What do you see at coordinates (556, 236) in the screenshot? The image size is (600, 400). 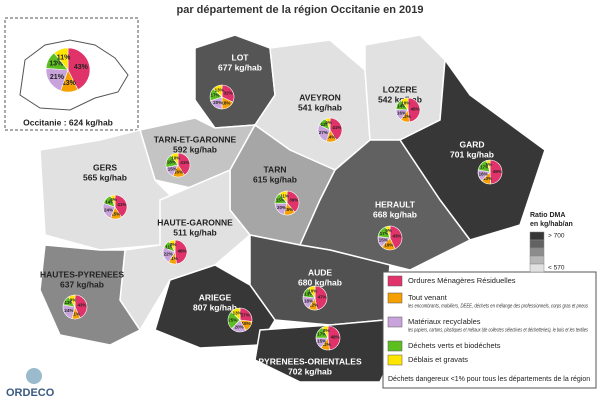 I see `scale-max: > 700` at bounding box center [556, 236].